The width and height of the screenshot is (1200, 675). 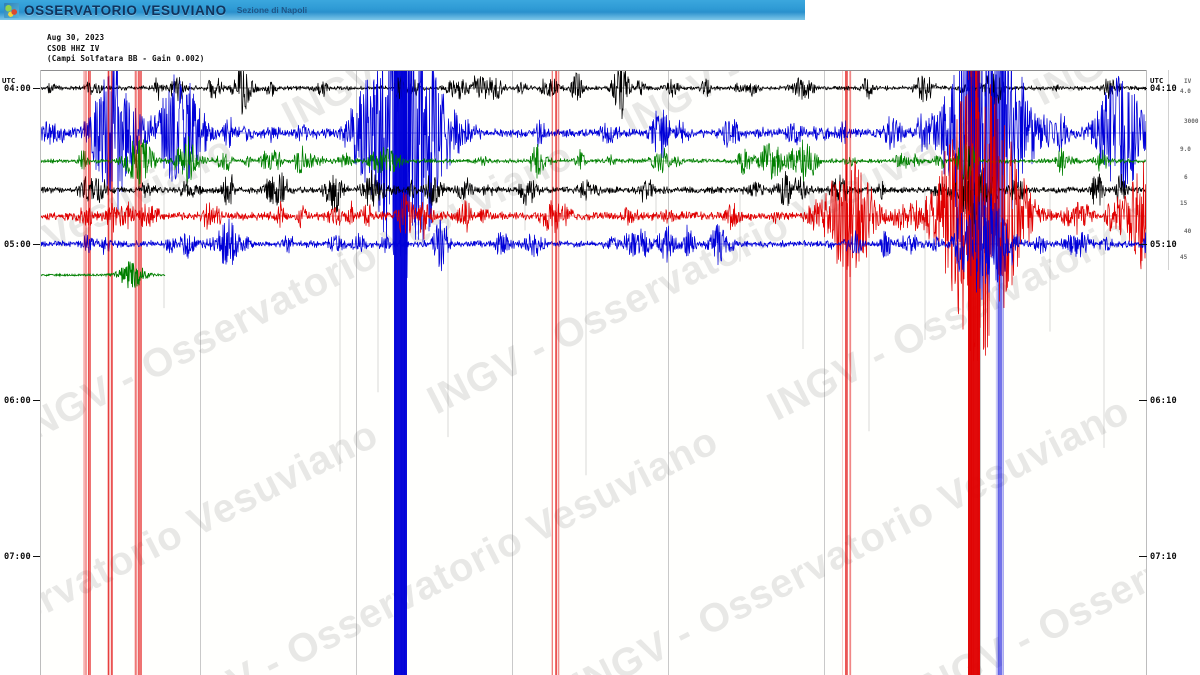 I want to click on amplitude-scale-item: 15, so click(x=1184, y=203).